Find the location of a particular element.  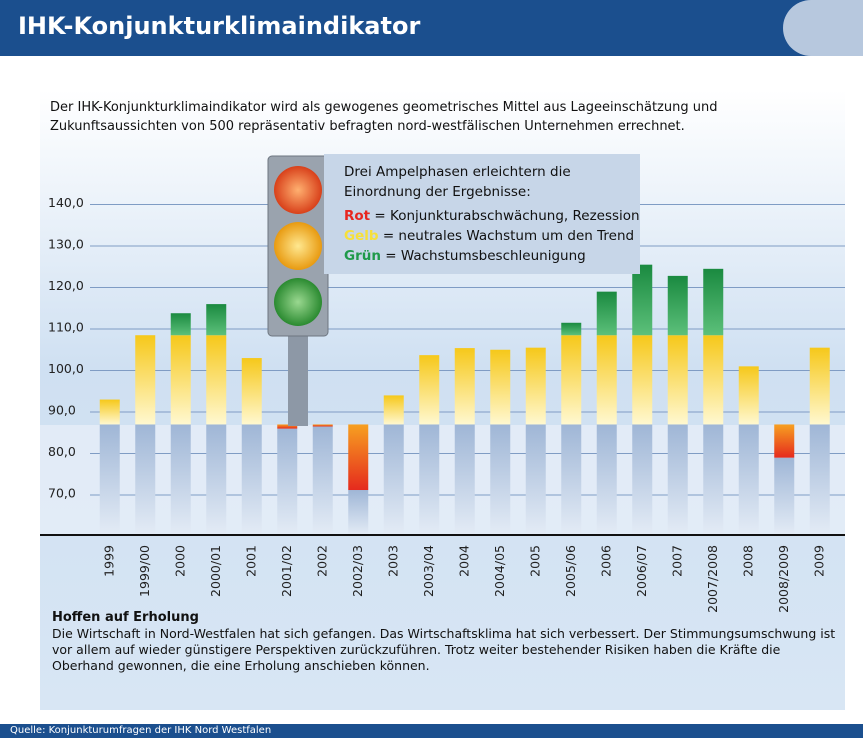

y-tick-label: 110,0 is located at coordinates (66, 327).